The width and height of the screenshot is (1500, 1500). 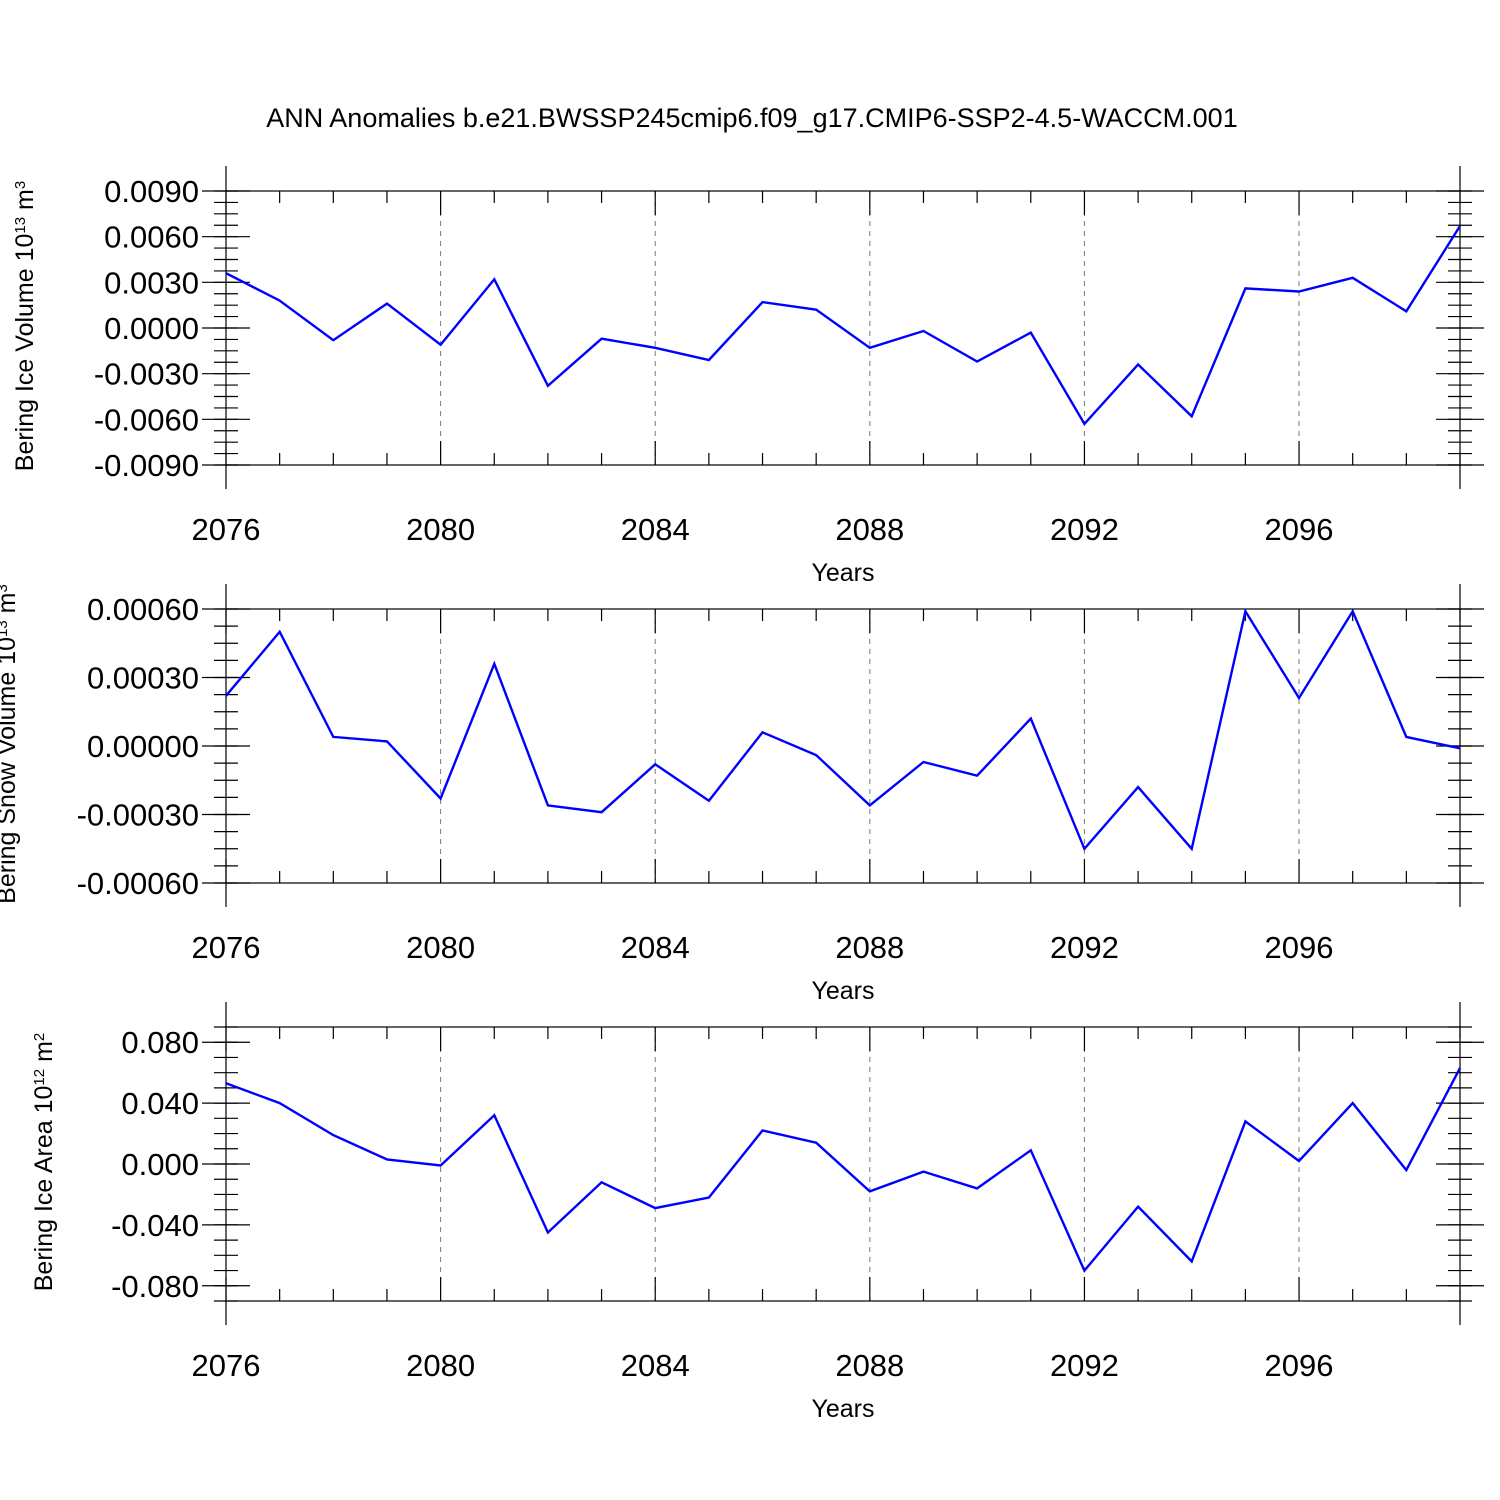 What do you see at coordinates (143, 609) in the screenshot?
I see `y-tick-label: 0.00060` at bounding box center [143, 609].